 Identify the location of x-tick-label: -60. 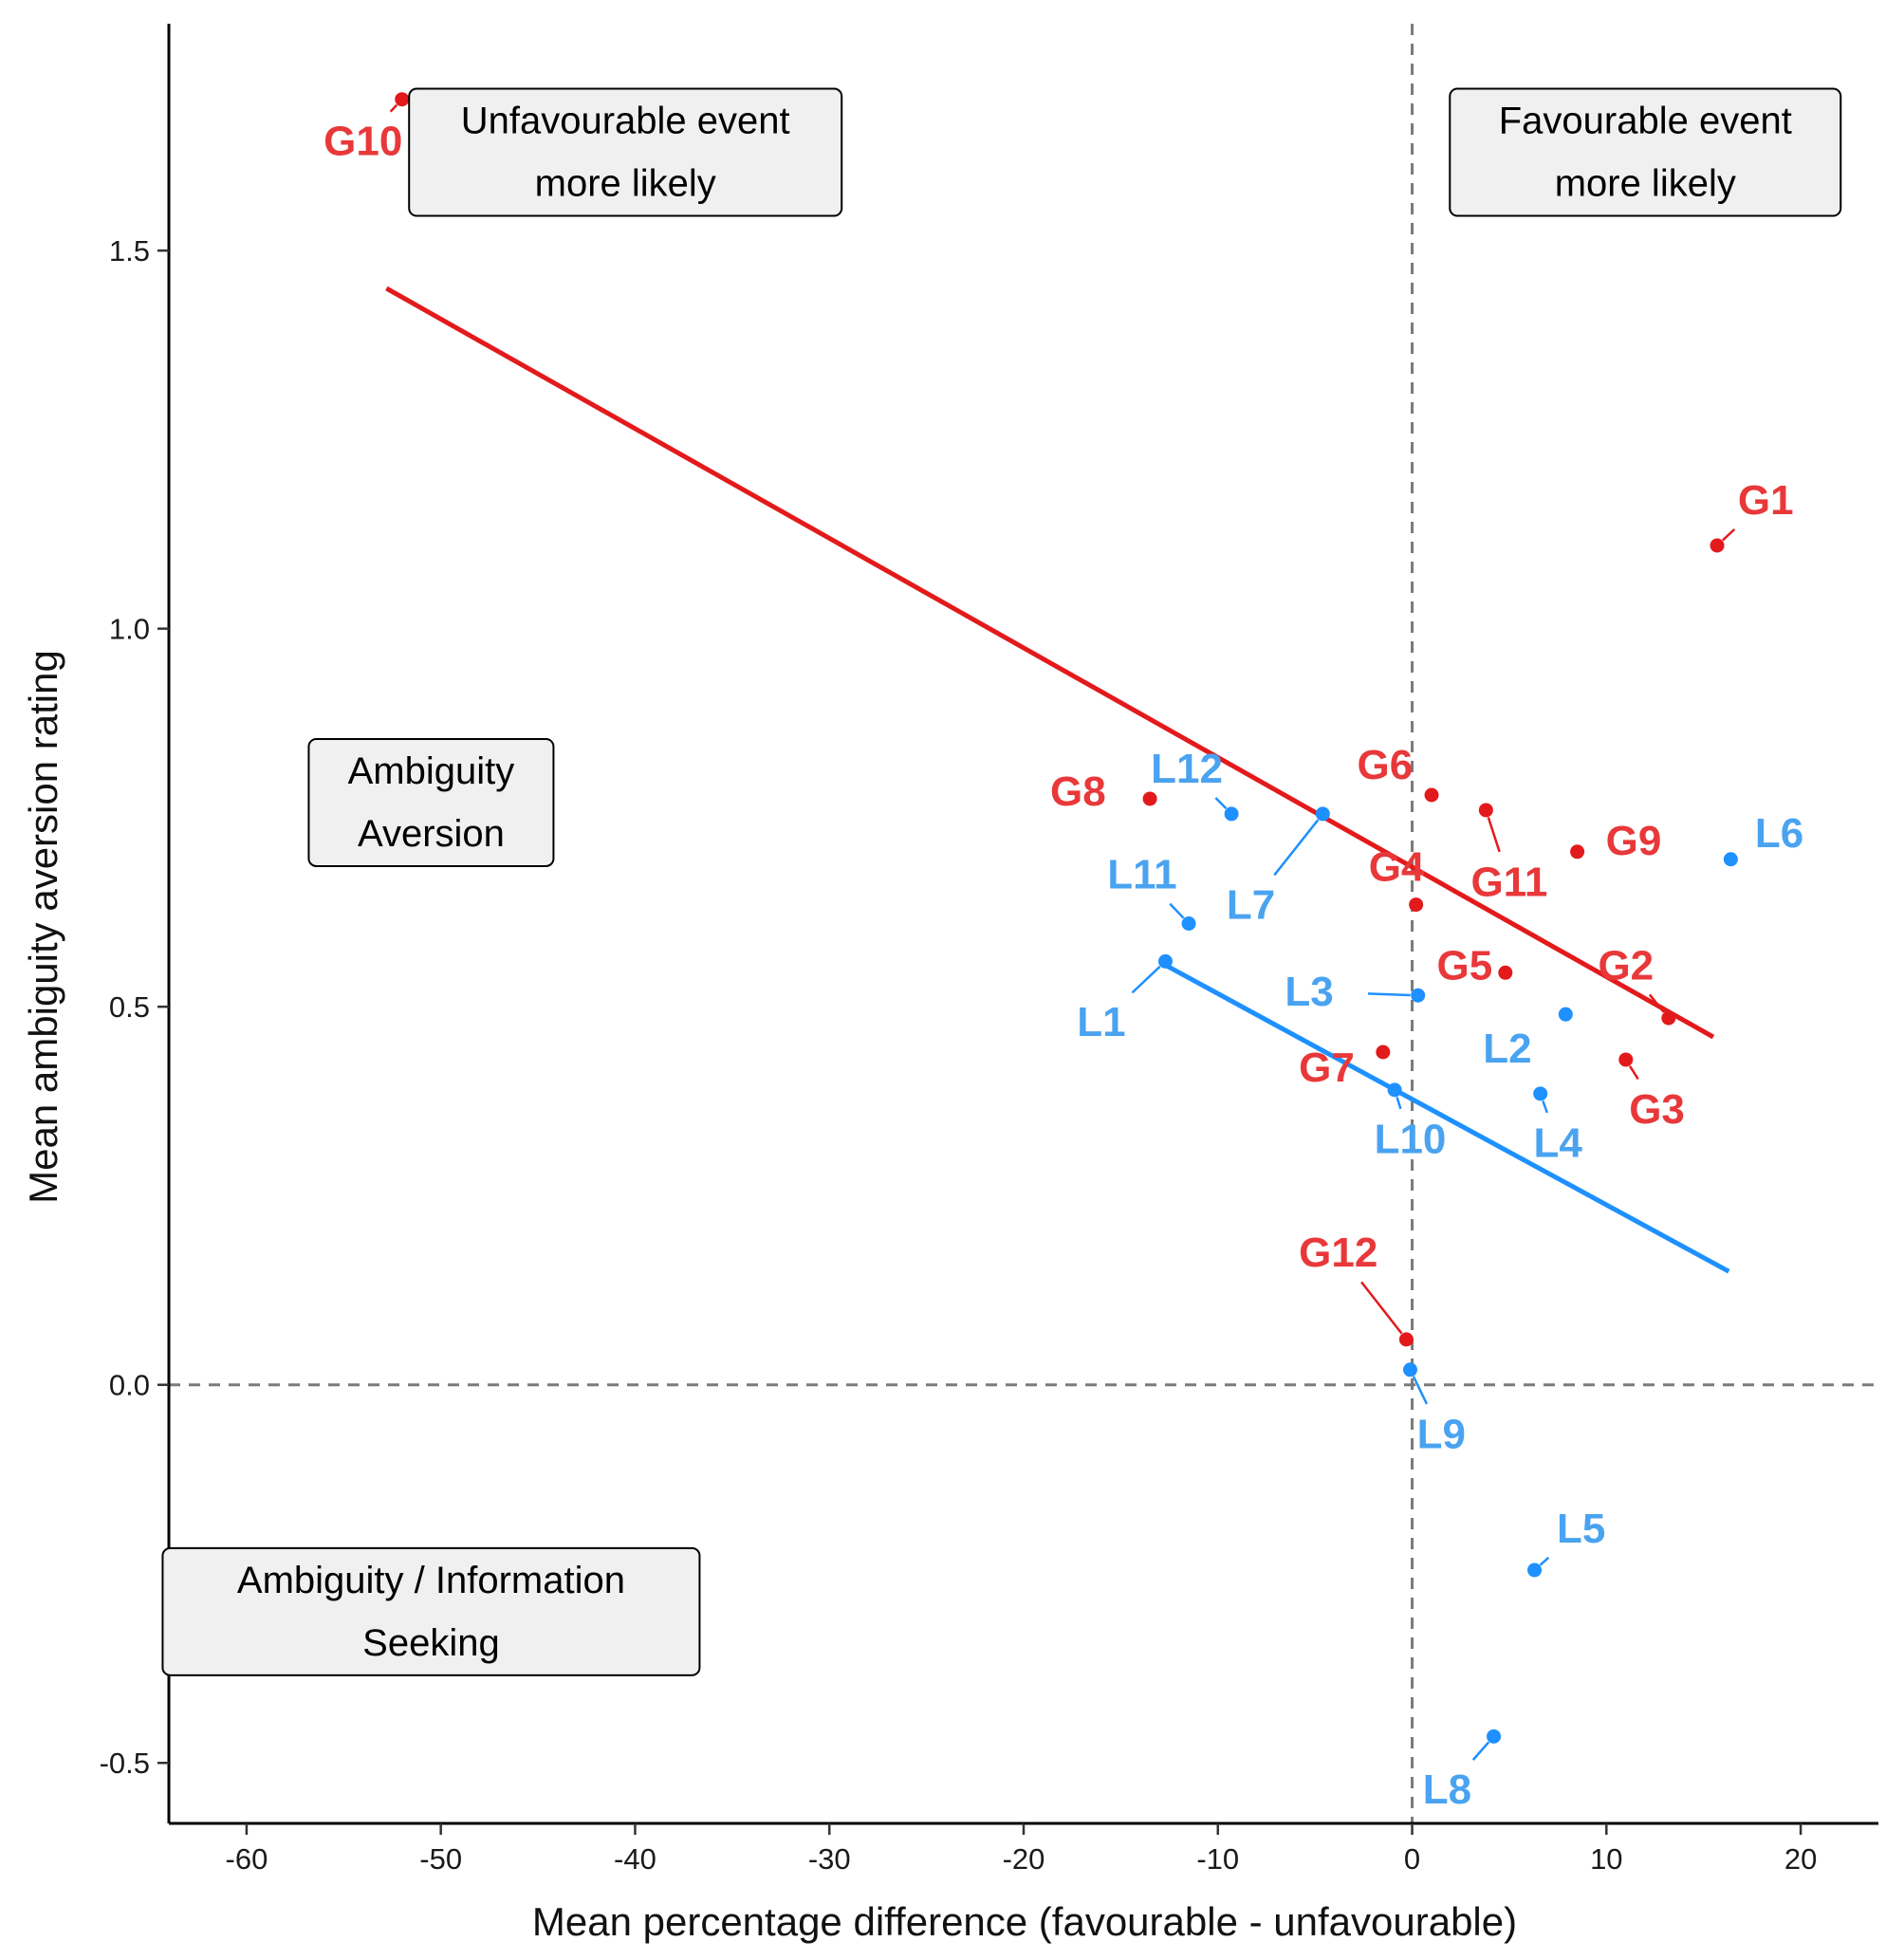
(247, 1859).